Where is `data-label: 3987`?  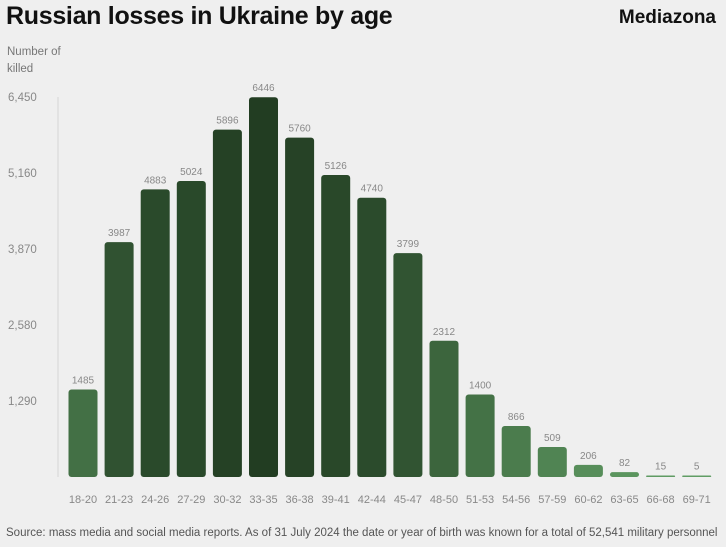 data-label: 3987 is located at coordinates (119, 233).